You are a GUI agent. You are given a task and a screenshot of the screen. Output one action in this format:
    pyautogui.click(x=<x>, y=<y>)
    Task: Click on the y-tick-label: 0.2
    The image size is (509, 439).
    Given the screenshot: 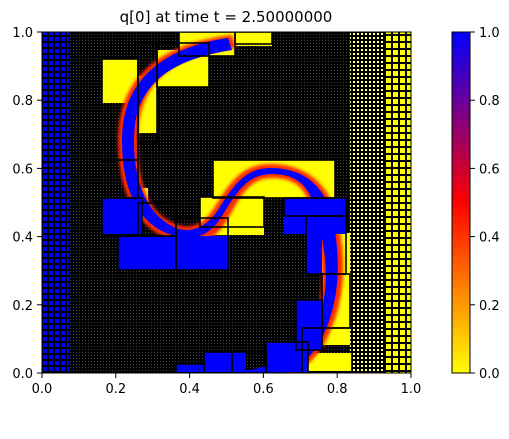 What is the action you would take?
    pyautogui.click(x=22, y=306)
    